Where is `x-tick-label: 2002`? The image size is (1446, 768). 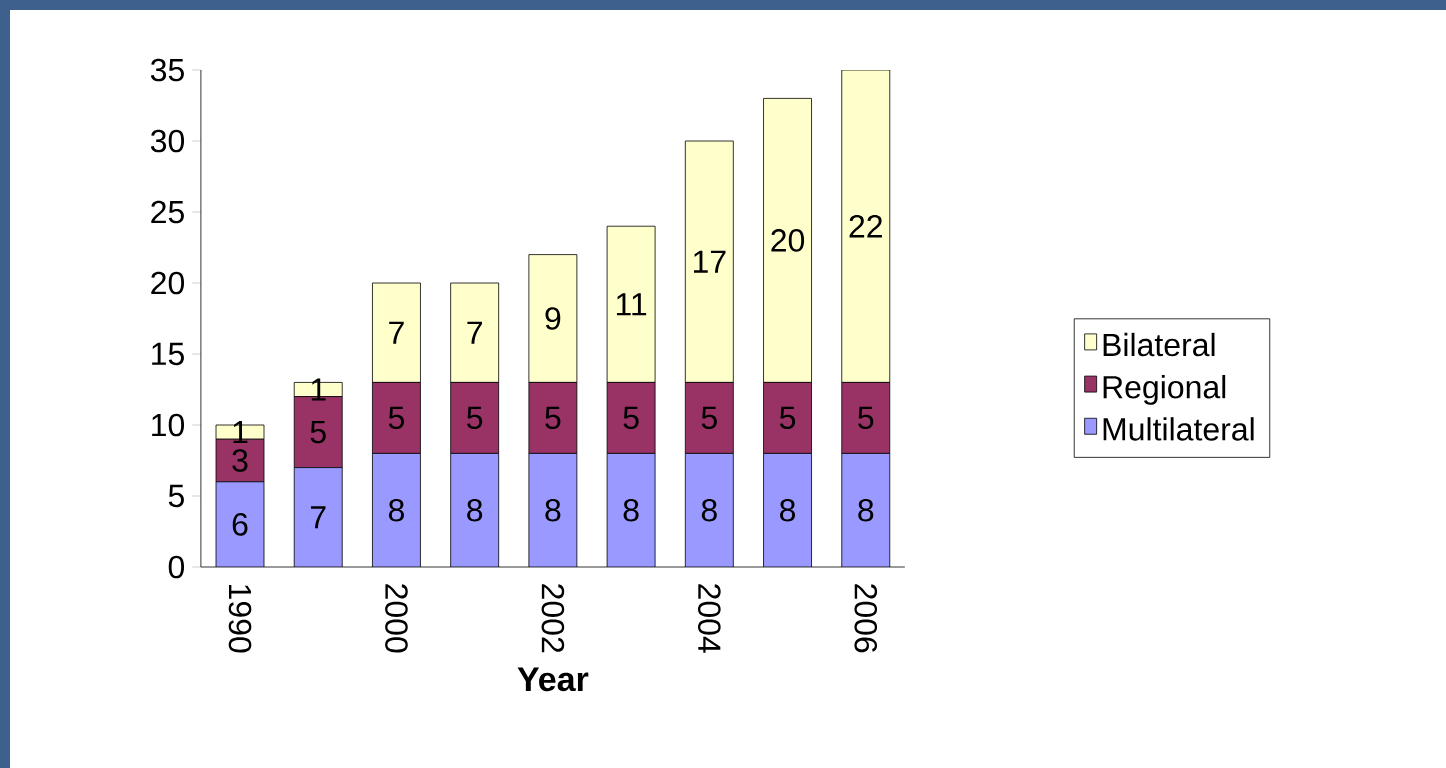 x-tick-label: 2002 is located at coordinates (553, 618).